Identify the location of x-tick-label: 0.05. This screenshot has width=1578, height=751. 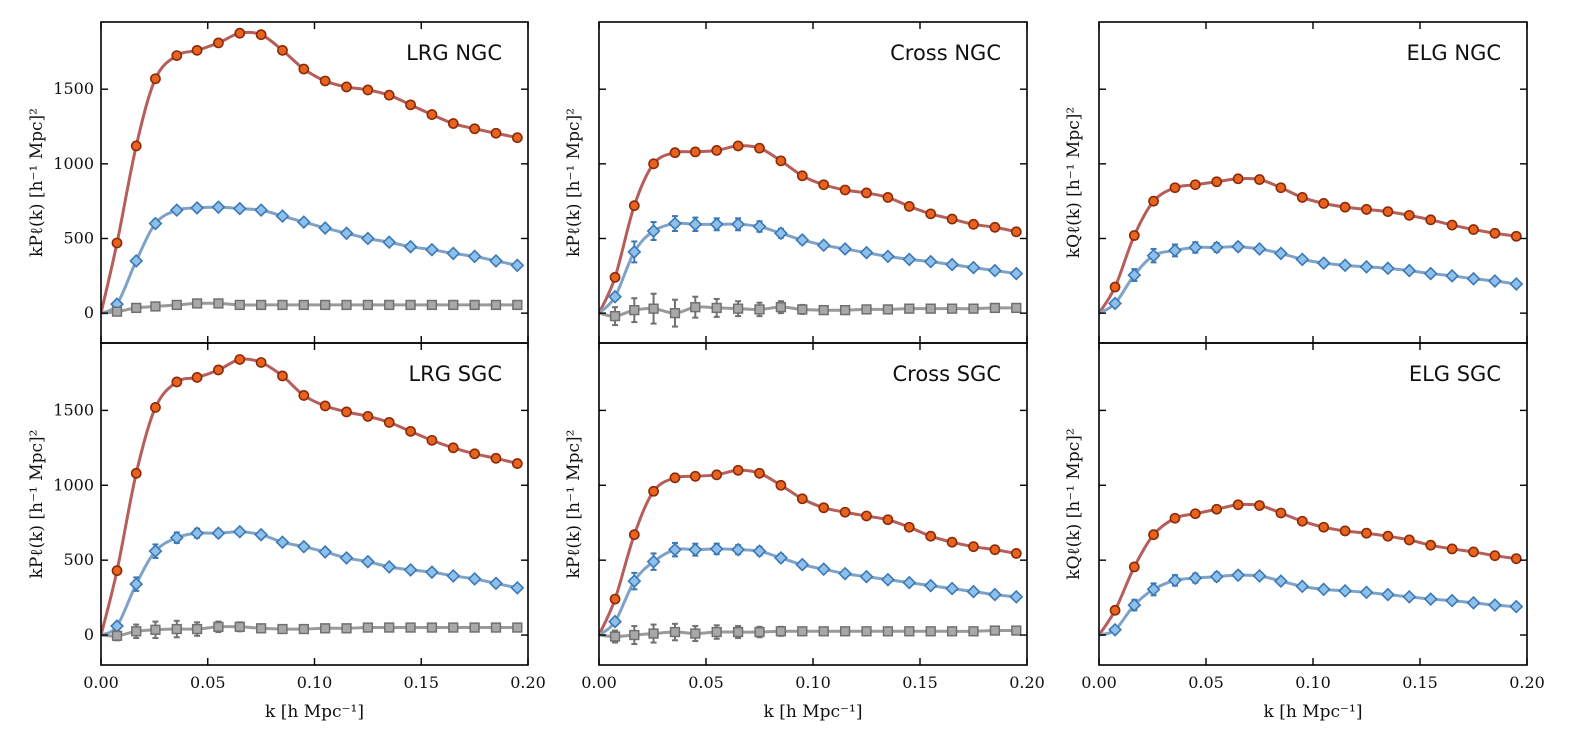
(208, 682).